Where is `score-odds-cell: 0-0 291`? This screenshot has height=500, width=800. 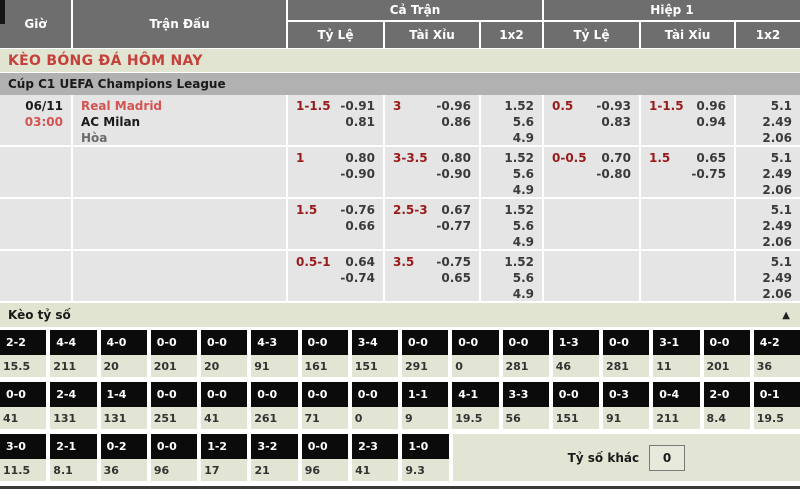
score-odds-cell: 0-0 291 is located at coordinates (425, 353).